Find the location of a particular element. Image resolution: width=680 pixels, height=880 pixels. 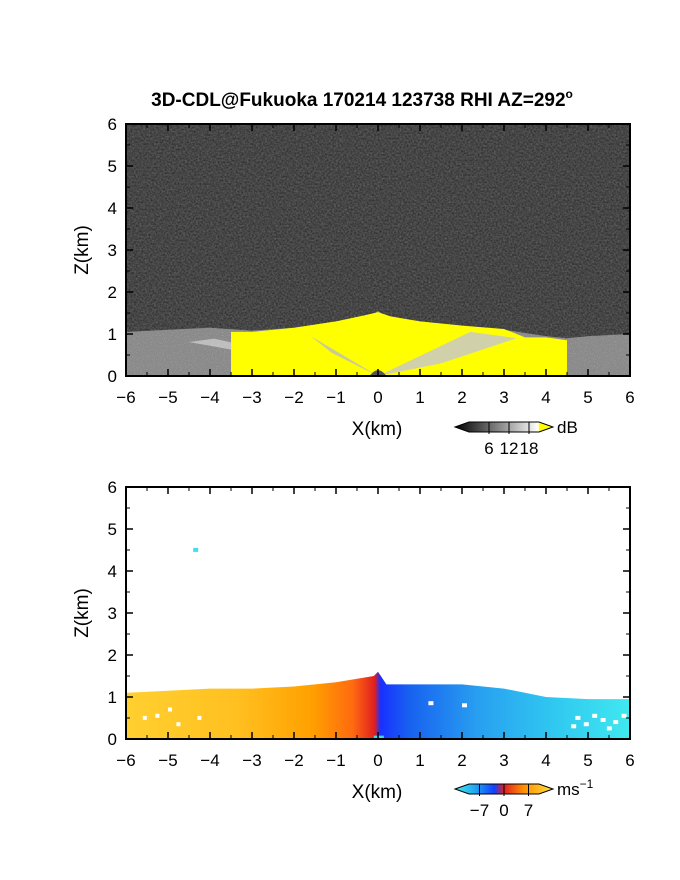

figure-title: 3D-CDL@Fukuoka 170214 123738 RHI AZ=292o is located at coordinates (362, 99).